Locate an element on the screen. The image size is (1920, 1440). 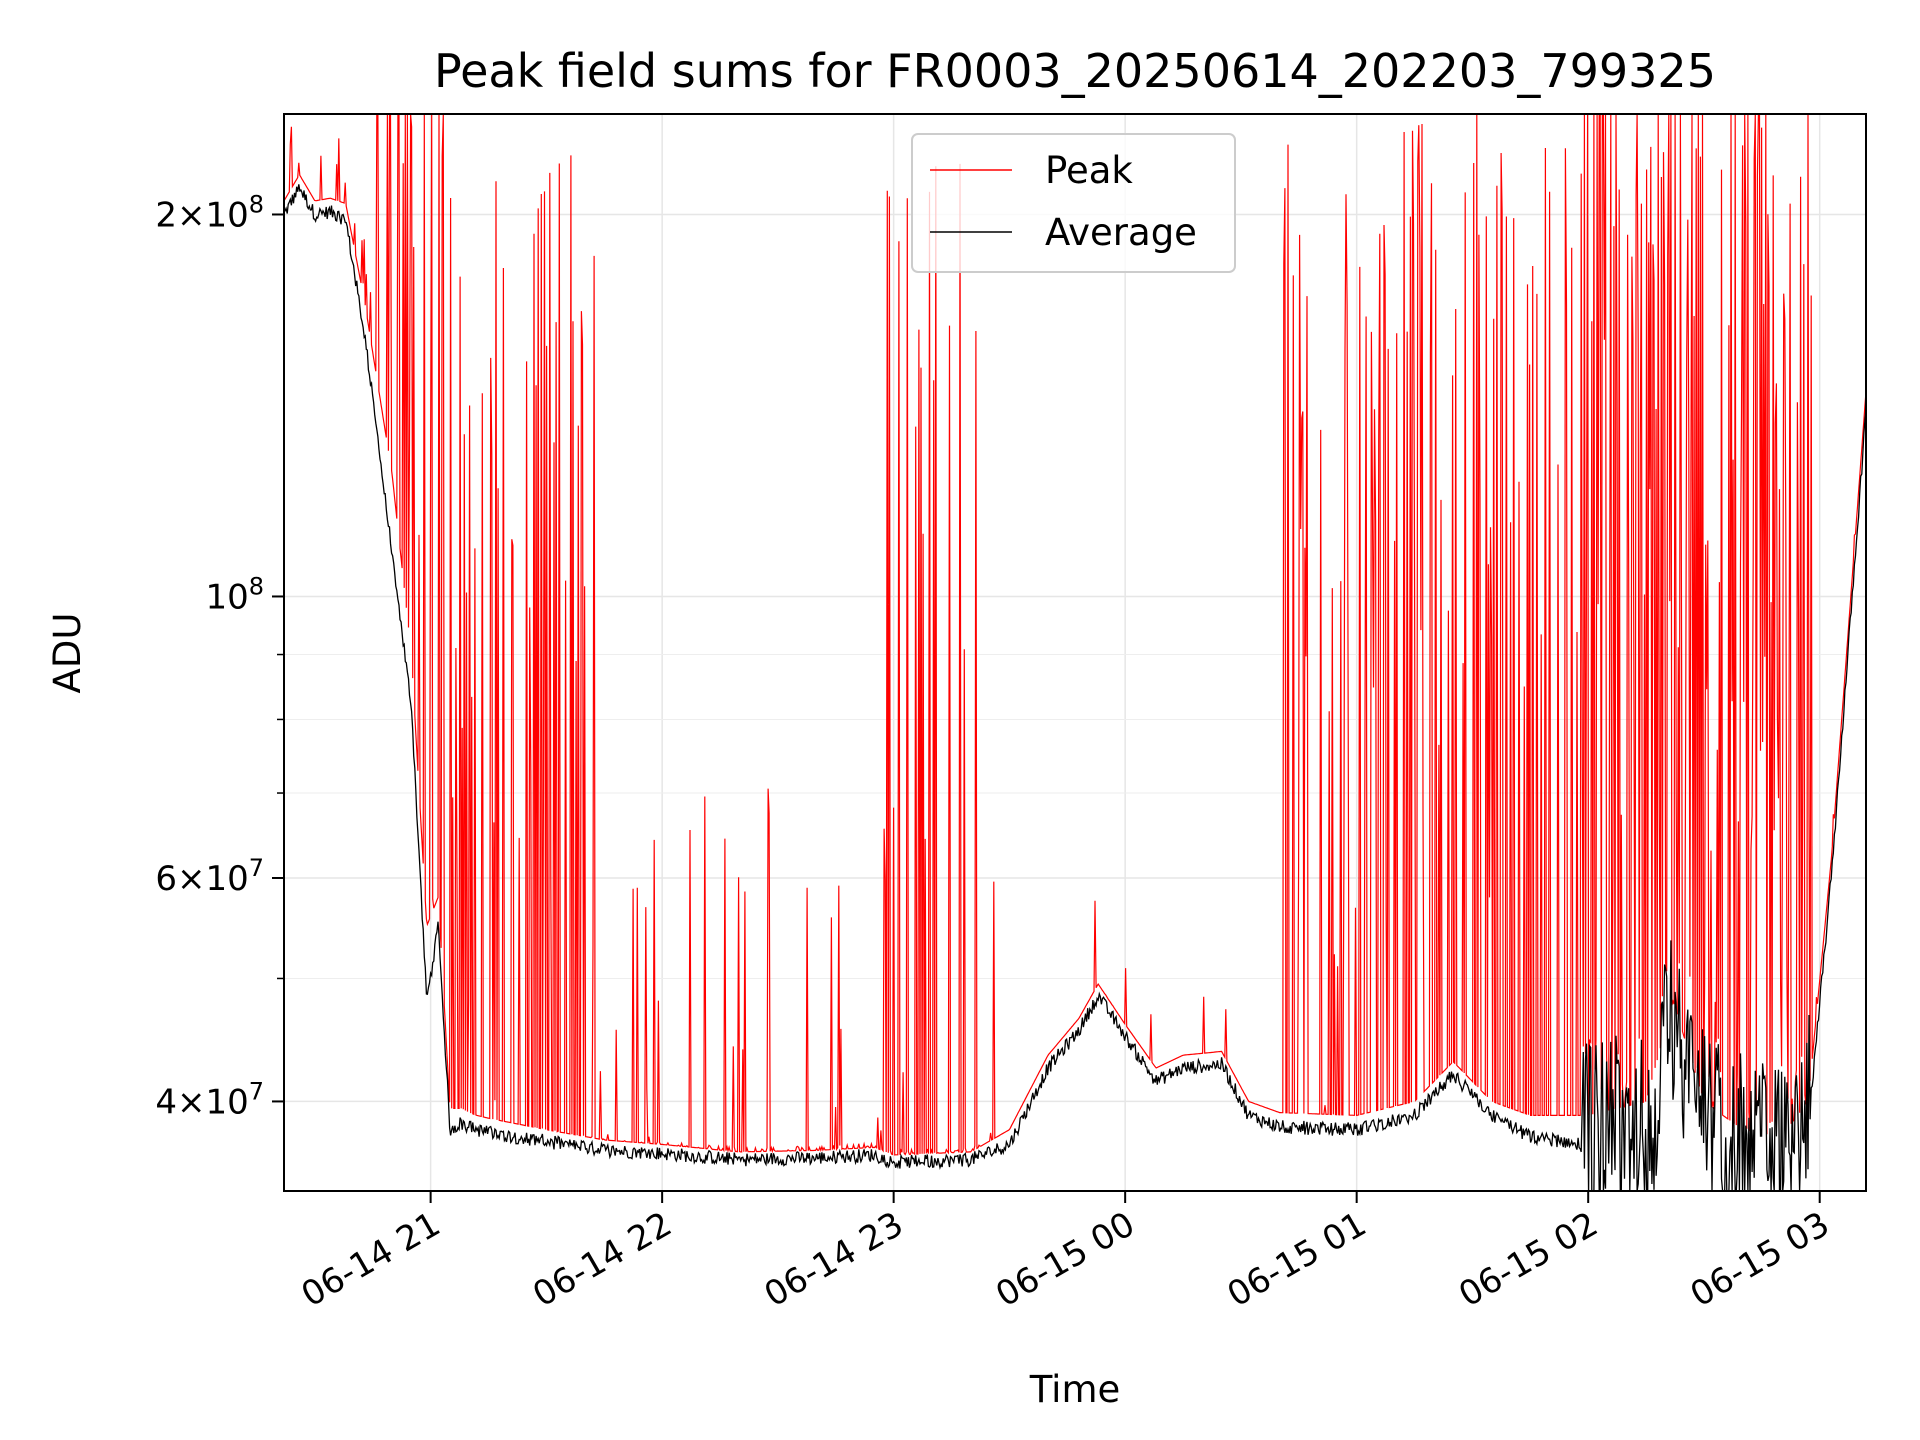
legend: Peak Average is located at coordinates (1073, 203).